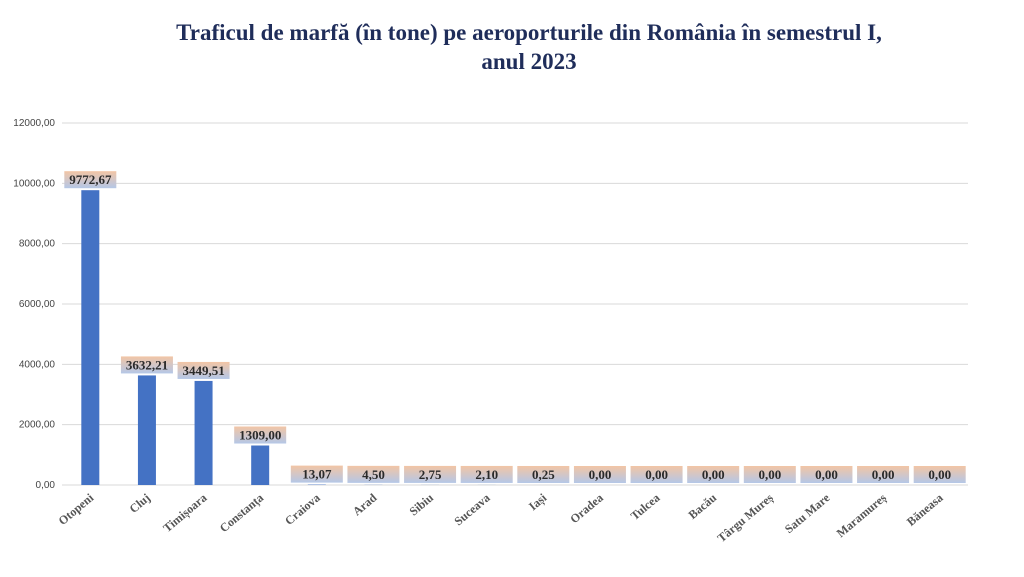 This screenshot has width=1024, height=577. I want to click on data-label: 13,07, so click(317, 474).